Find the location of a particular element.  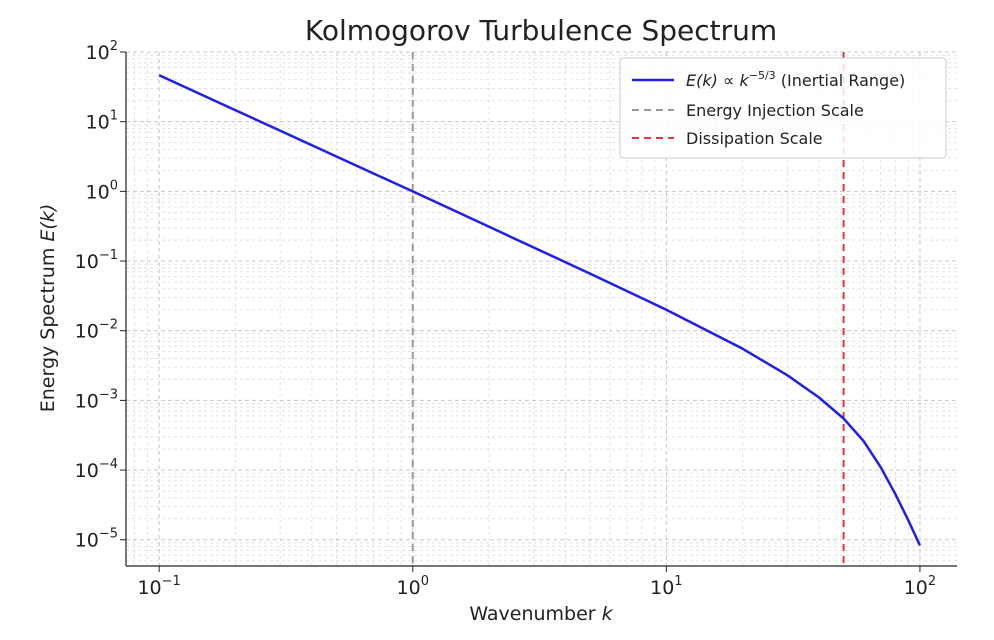

legend-label-spectrum-exp: −5/3 is located at coordinates (762, 75).